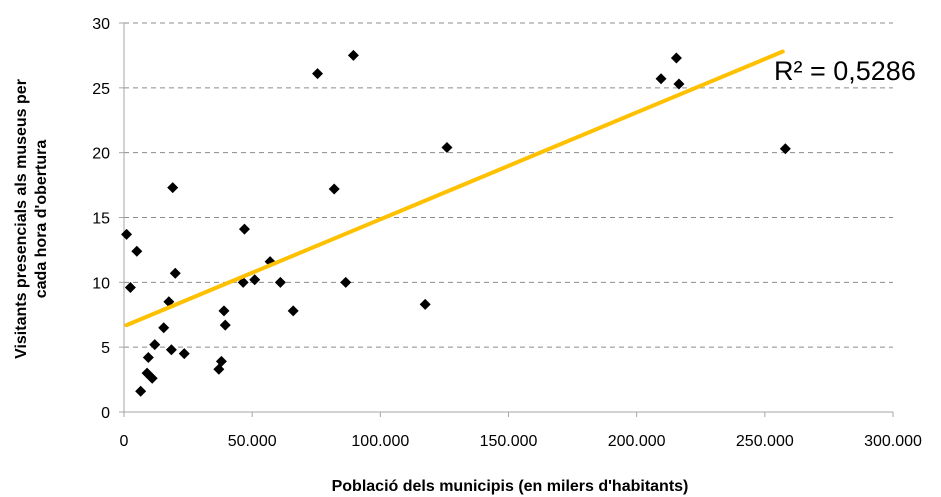 The width and height of the screenshot is (941, 497). What do you see at coordinates (105, 348) in the screenshot?
I see `y-tick-label-1: 5` at bounding box center [105, 348].